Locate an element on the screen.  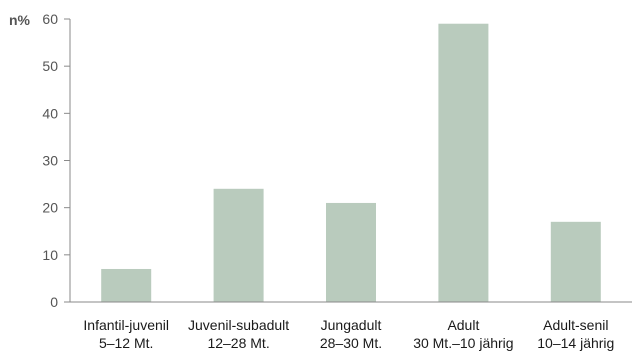
y-tick-label: 10 is located at coordinates (50, 255).